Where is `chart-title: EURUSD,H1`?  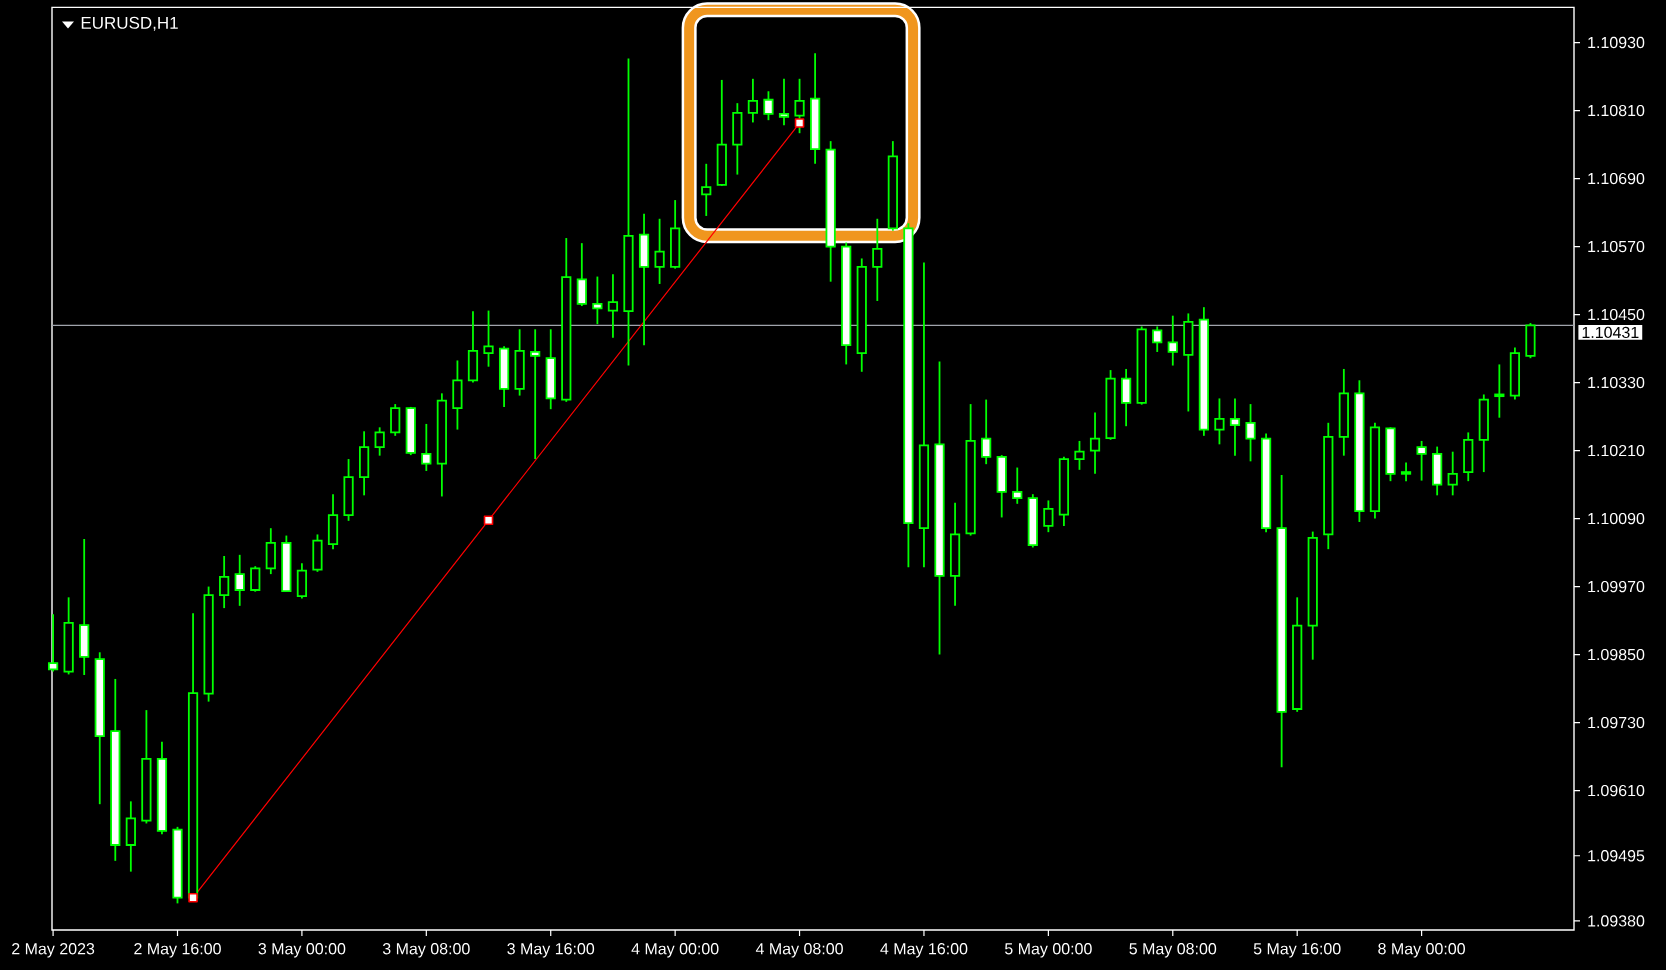
chart-title: EURUSD,H1 is located at coordinates (129, 23).